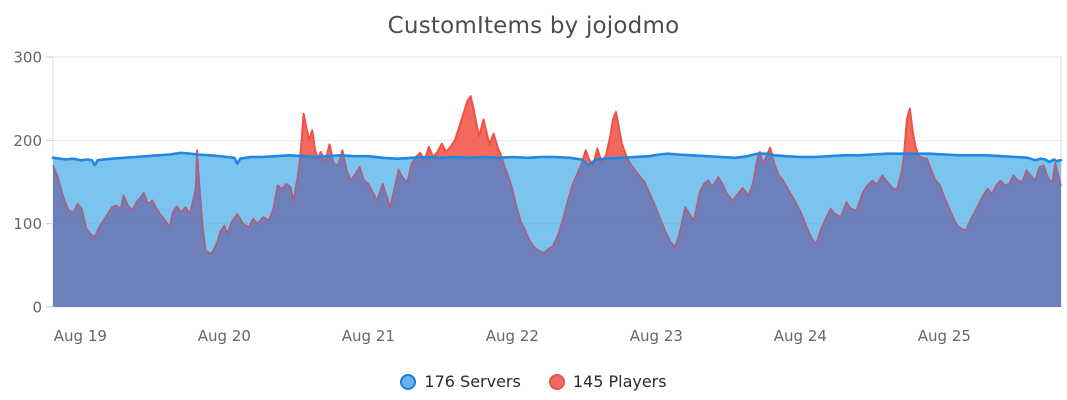 The height and width of the screenshot is (400, 1067). What do you see at coordinates (533, 26) in the screenshot?
I see `chart-title: CustomItems by jojodmo` at bounding box center [533, 26].